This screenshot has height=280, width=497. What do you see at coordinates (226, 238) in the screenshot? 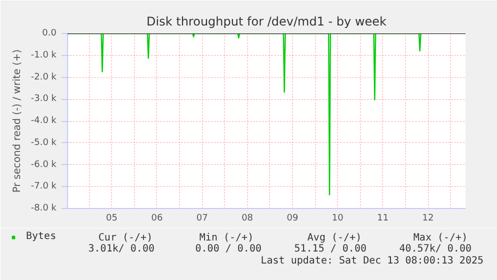
I see `text: Min (-/+)` at bounding box center [226, 238].